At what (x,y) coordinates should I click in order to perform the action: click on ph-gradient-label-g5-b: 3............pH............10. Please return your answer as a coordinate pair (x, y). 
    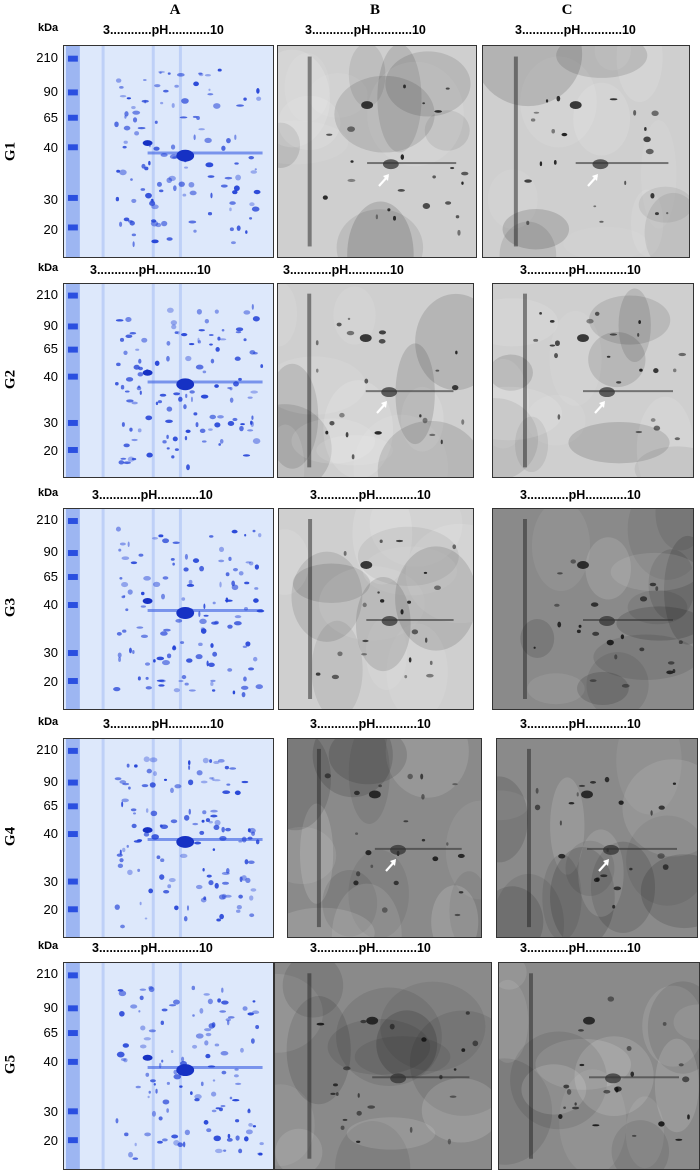
    Looking at the image, I should click on (370, 948).